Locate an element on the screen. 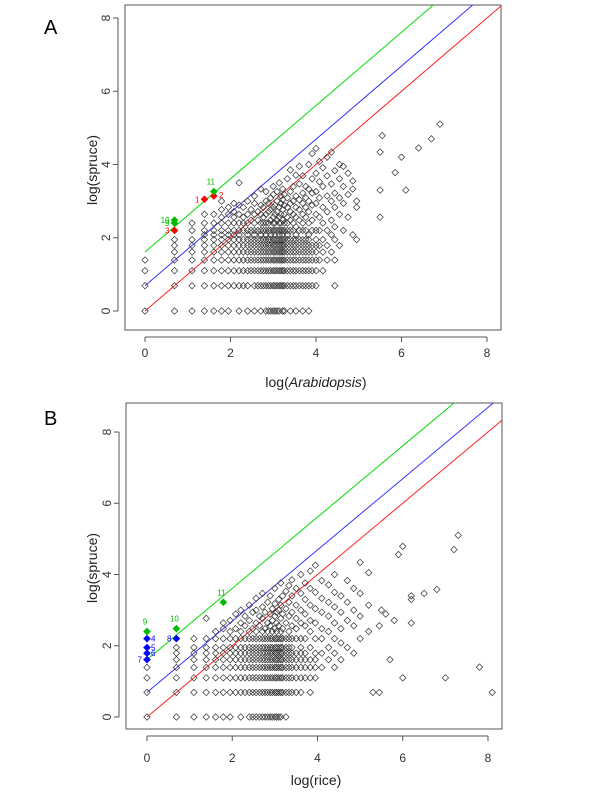  panel-a-highlight-label-3: 3 is located at coordinates (167, 230).